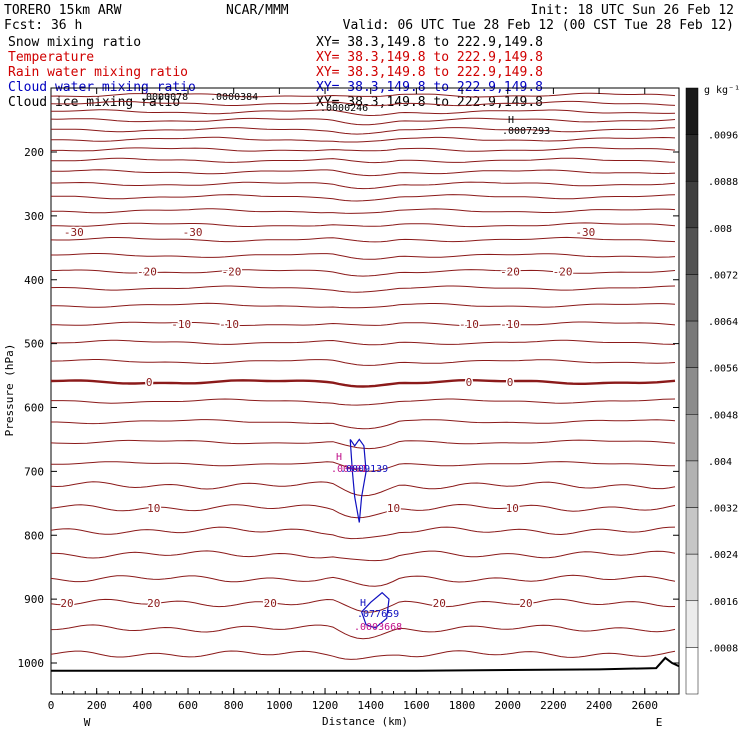 This screenshot has width=740, height=740. What do you see at coordinates (43, 25) in the screenshot?
I see `forecast-hour: Fcst: 36 h` at bounding box center [43, 25].